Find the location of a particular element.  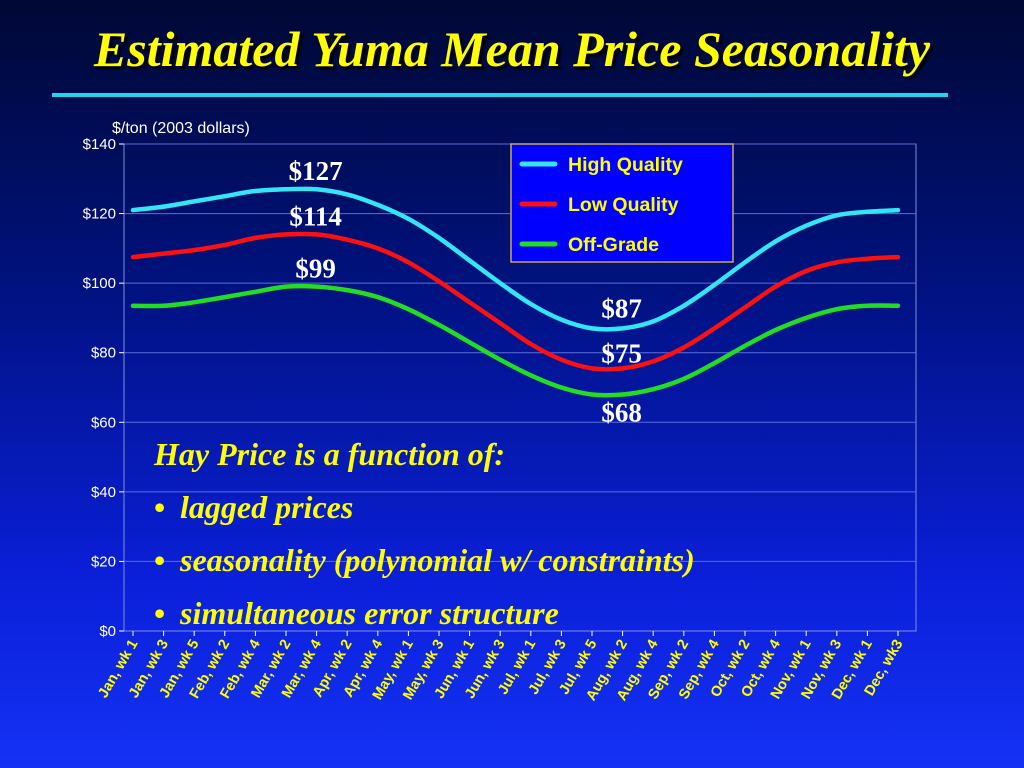

data-label: $127 is located at coordinates (316, 171).